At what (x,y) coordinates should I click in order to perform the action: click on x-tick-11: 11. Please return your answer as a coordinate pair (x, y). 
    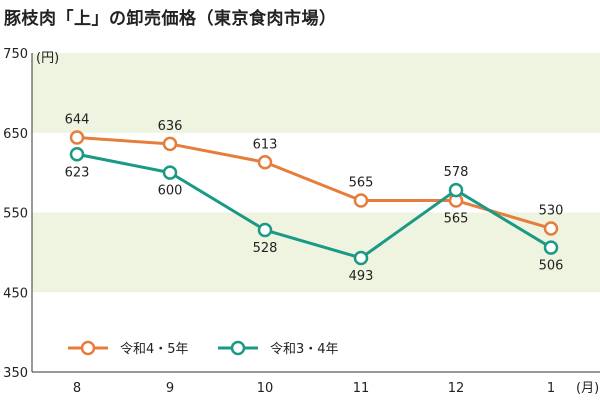
    Looking at the image, I should click on (361, 388).